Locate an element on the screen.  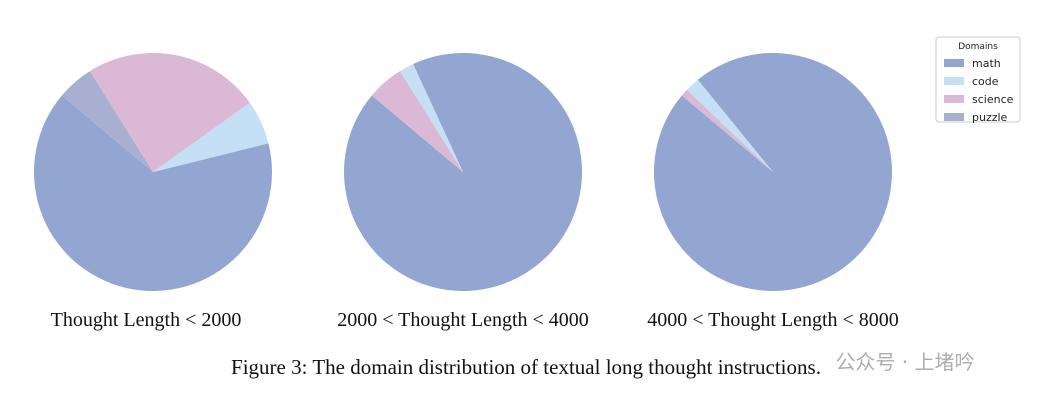
legend-label: math is located at coordinates (986, 63).